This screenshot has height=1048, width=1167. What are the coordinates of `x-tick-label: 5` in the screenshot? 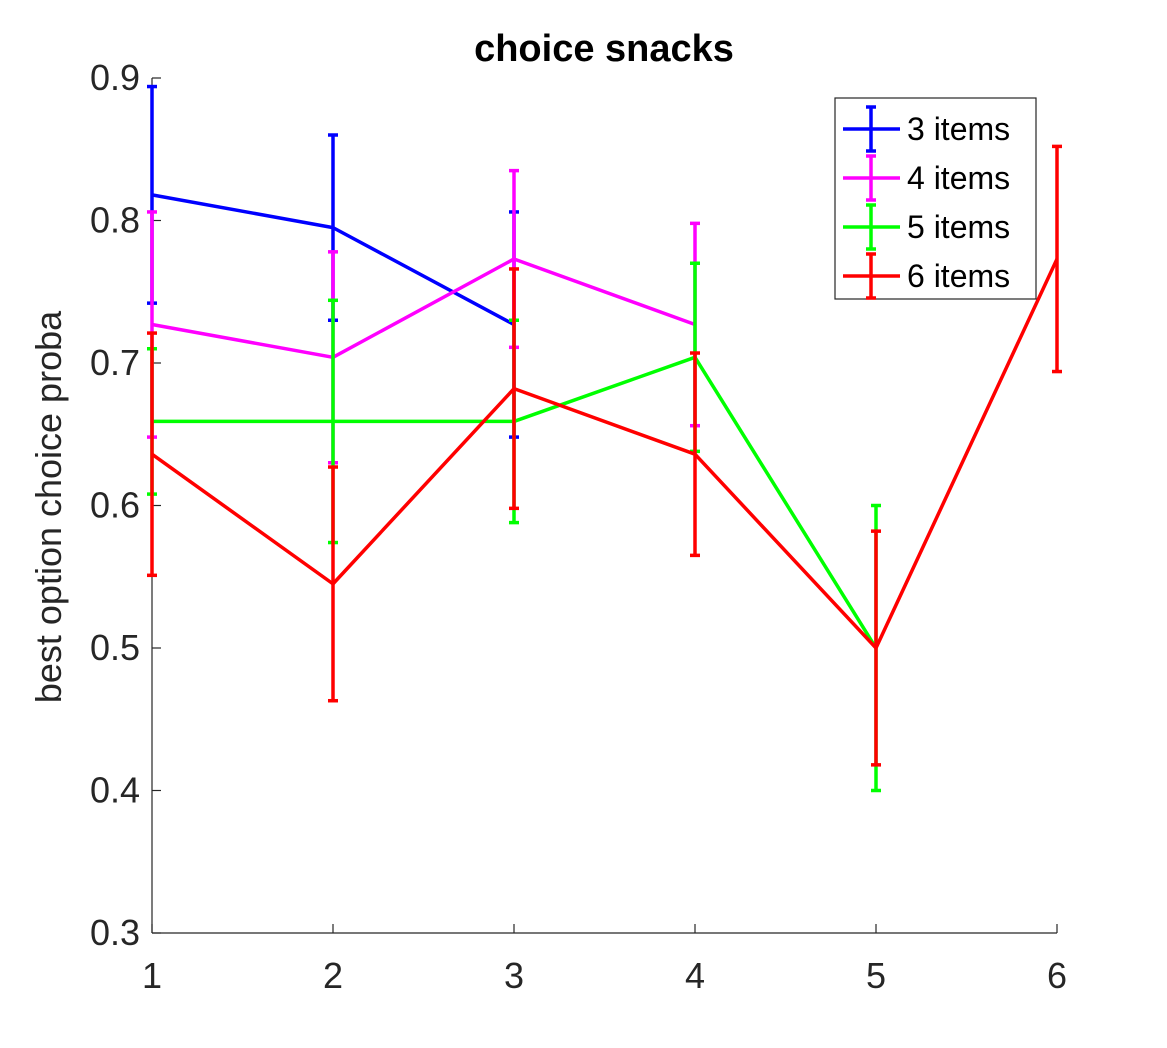 It's located at (876, 975).